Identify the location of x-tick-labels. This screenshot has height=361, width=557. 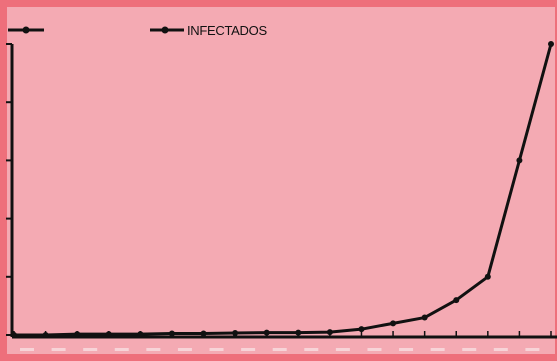
(280, 349).